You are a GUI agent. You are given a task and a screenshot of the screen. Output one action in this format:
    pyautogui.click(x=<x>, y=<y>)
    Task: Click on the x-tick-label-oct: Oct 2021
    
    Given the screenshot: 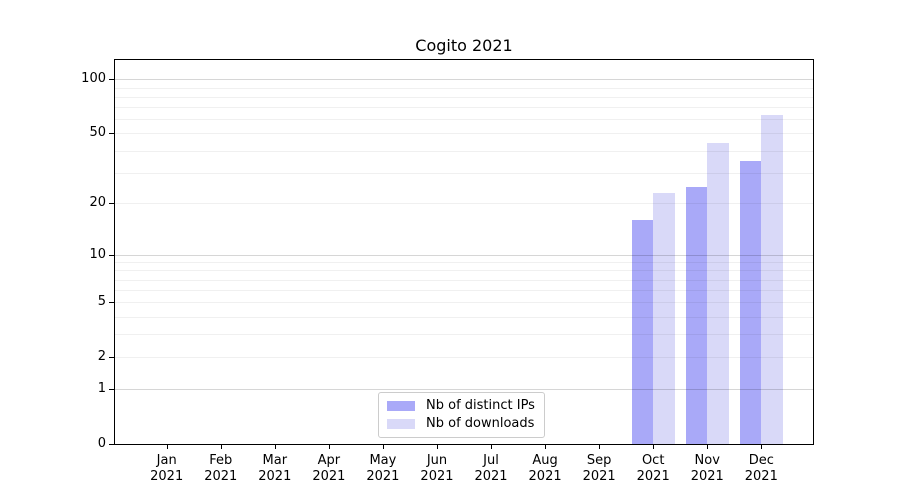 What is the action you would take?
    pyautogui.click(x=653, y=468)
    